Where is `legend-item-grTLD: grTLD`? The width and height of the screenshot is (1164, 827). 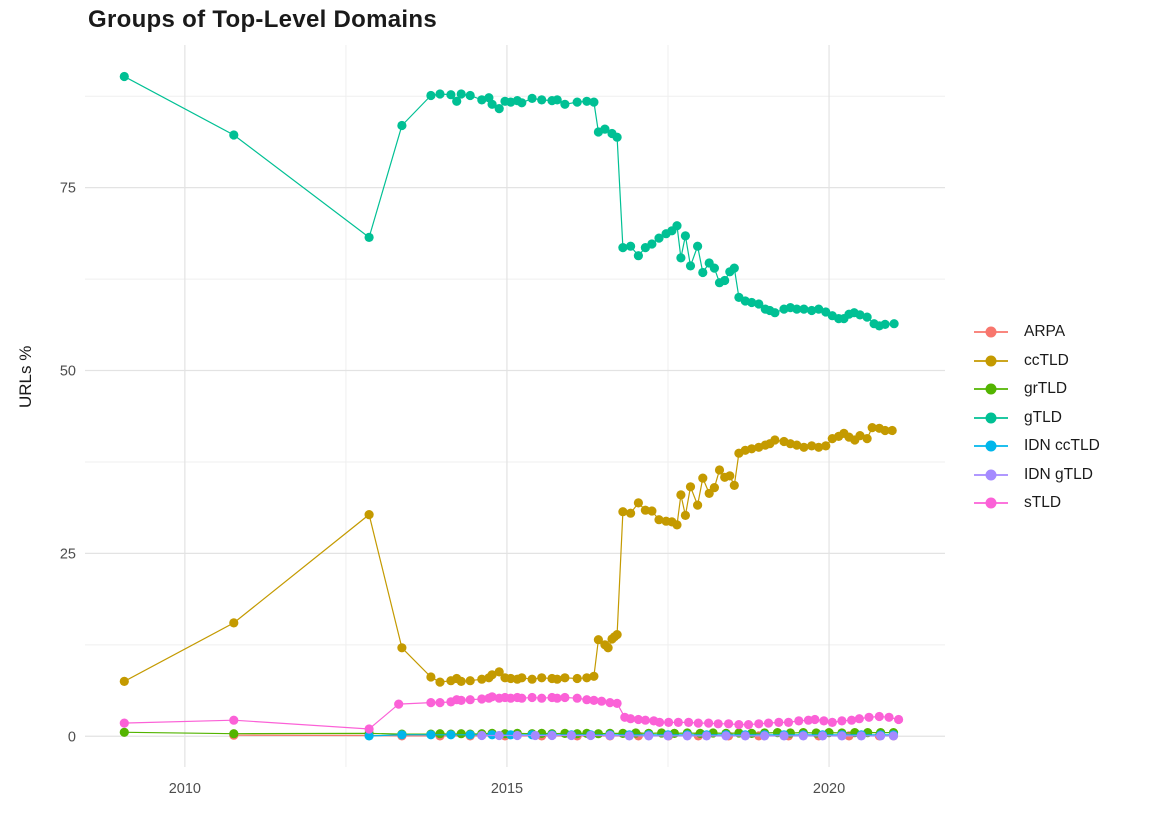
legend-item-grTLD: grTLD is located at coordinates (1037, 389).